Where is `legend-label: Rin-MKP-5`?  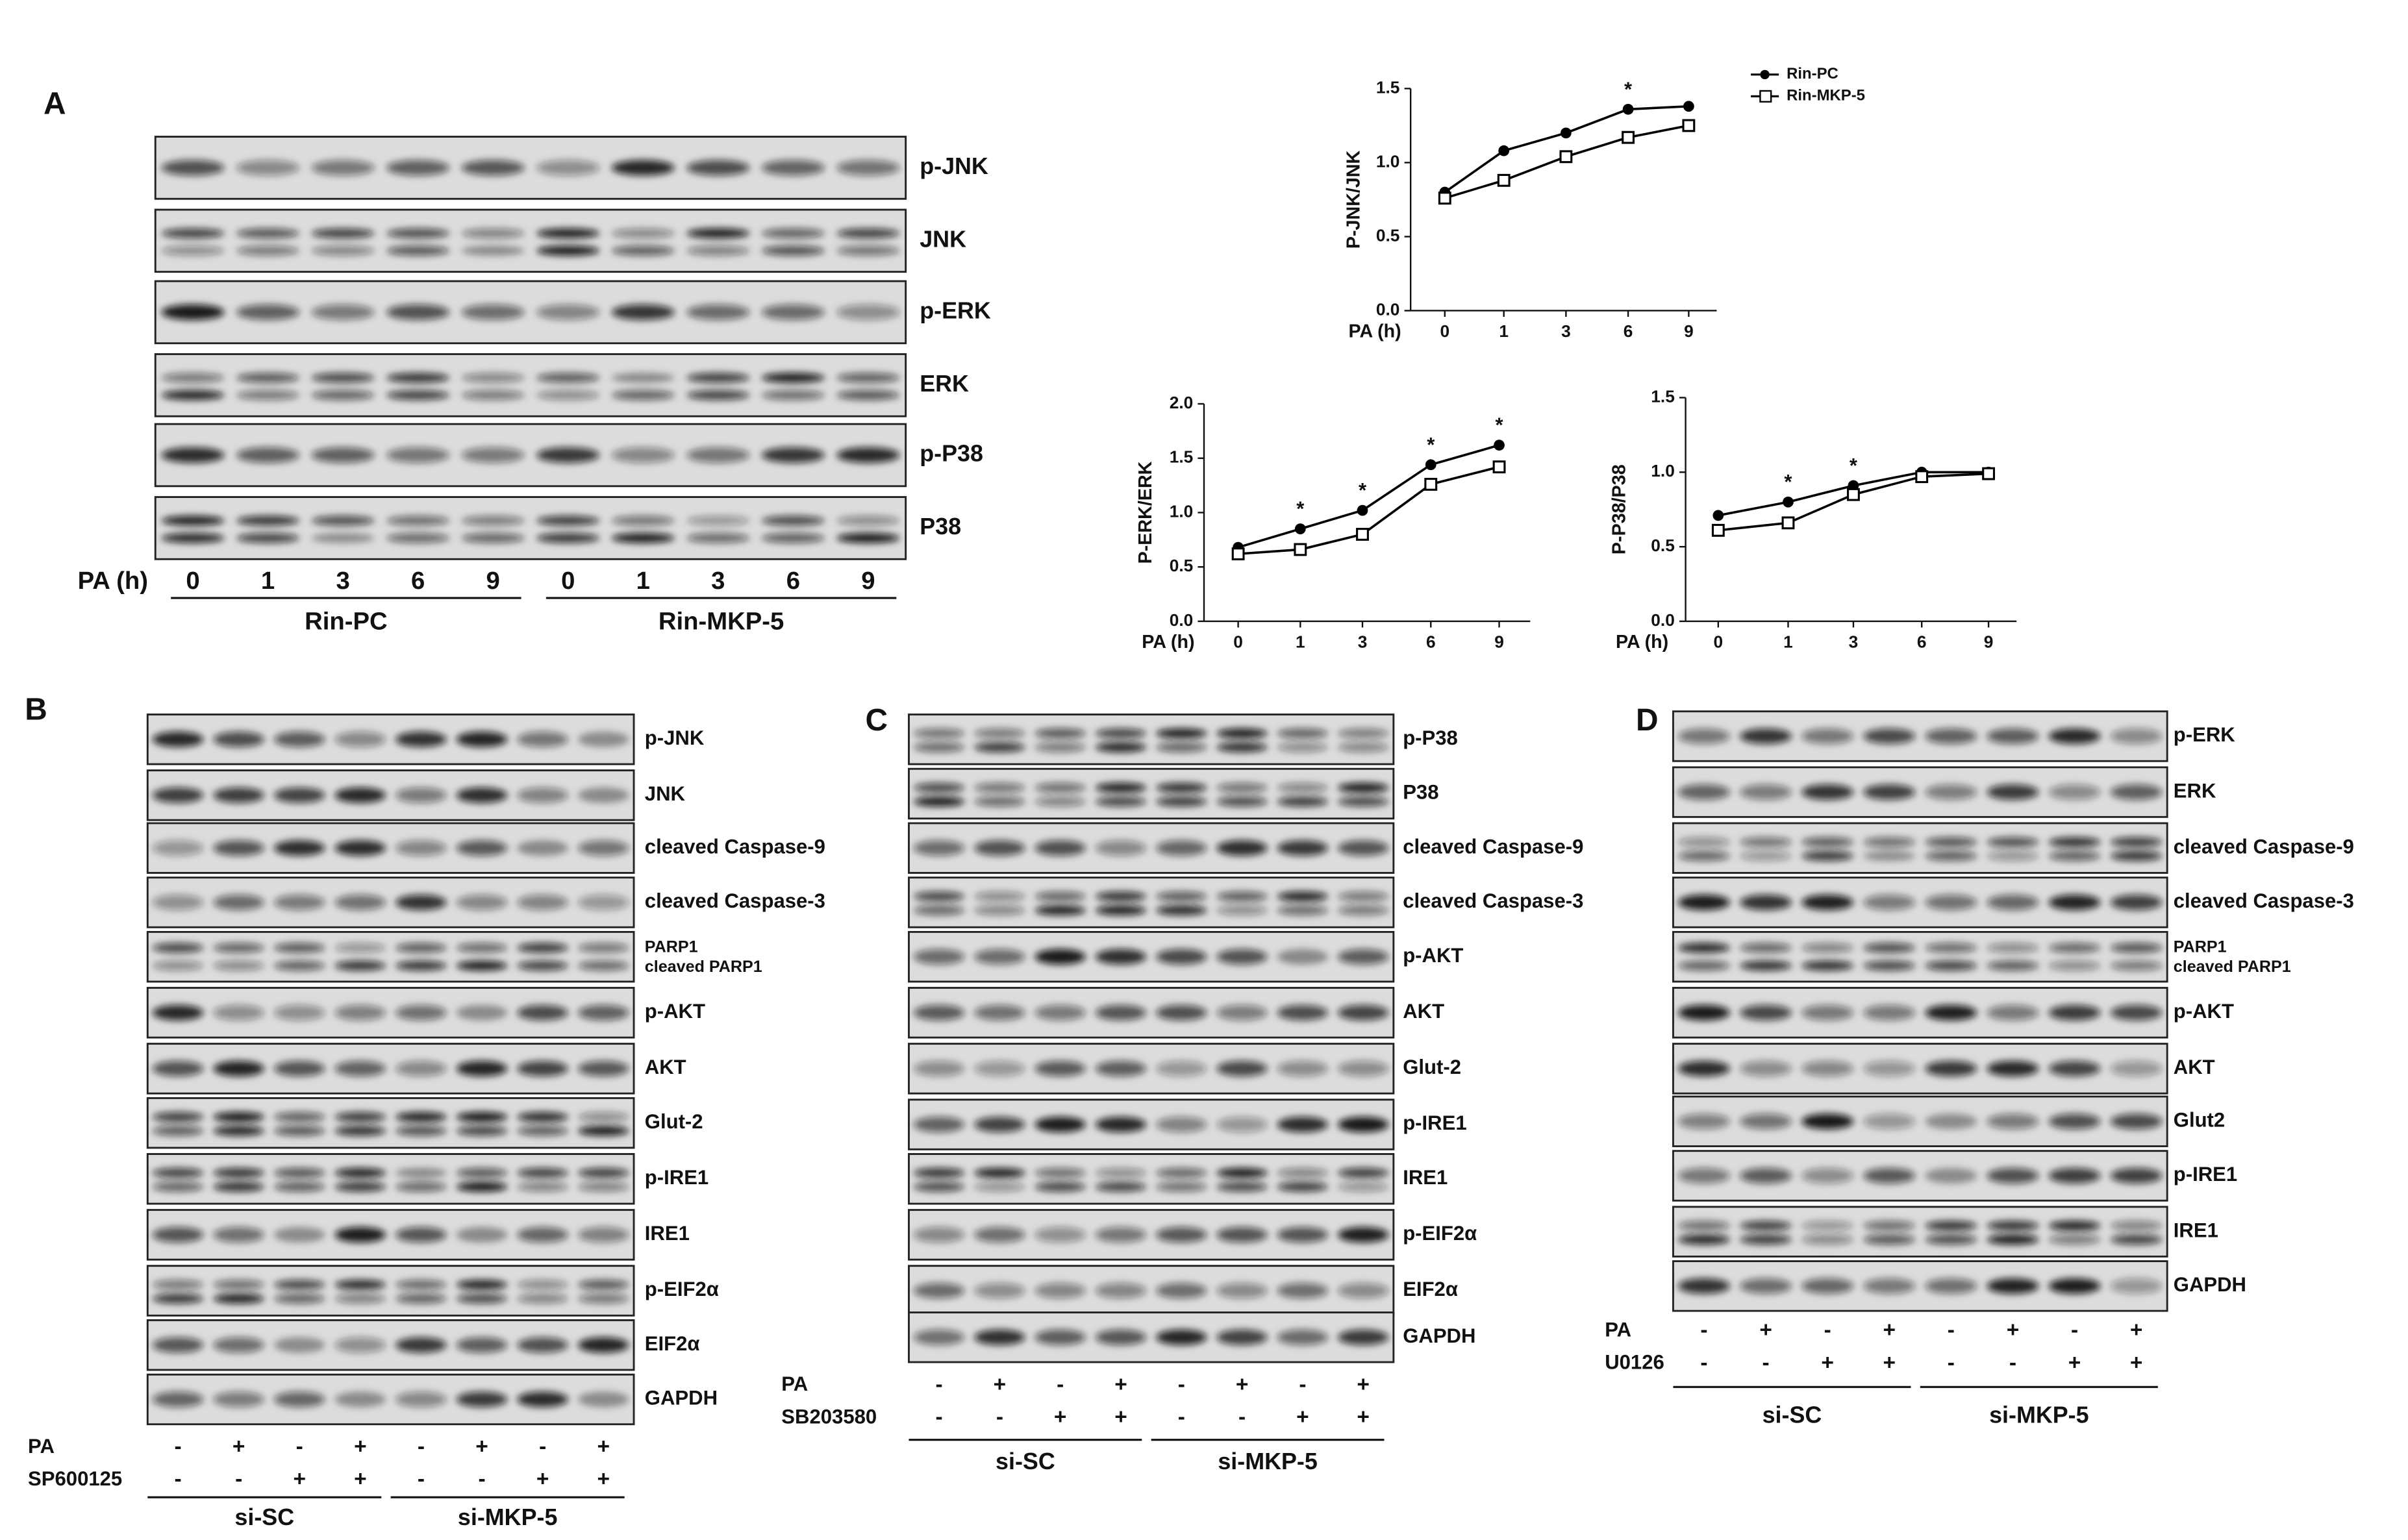
legend-label: Rin-MKP-5 is located at coordinates (1826, 96).